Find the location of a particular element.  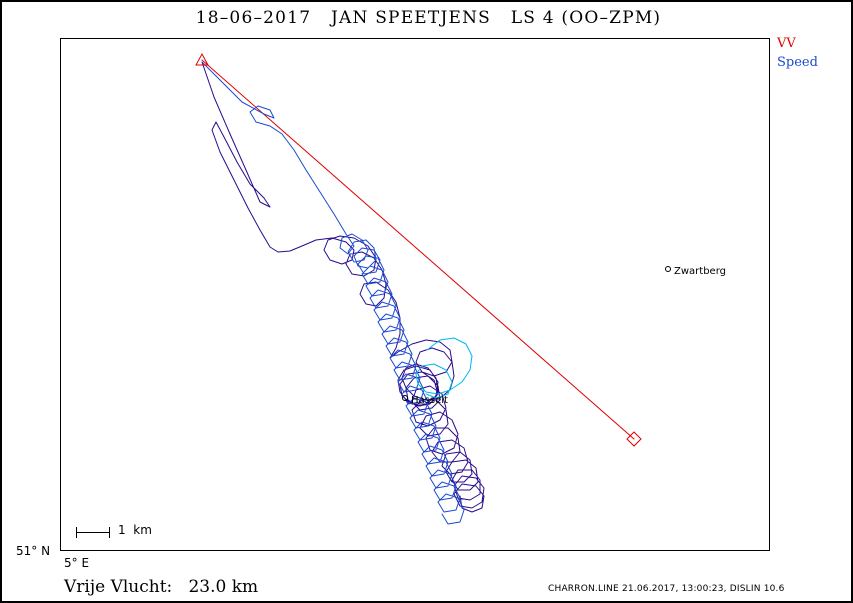

place-label-zwartberg: Zwartberg is located at coordinates (695, 271).